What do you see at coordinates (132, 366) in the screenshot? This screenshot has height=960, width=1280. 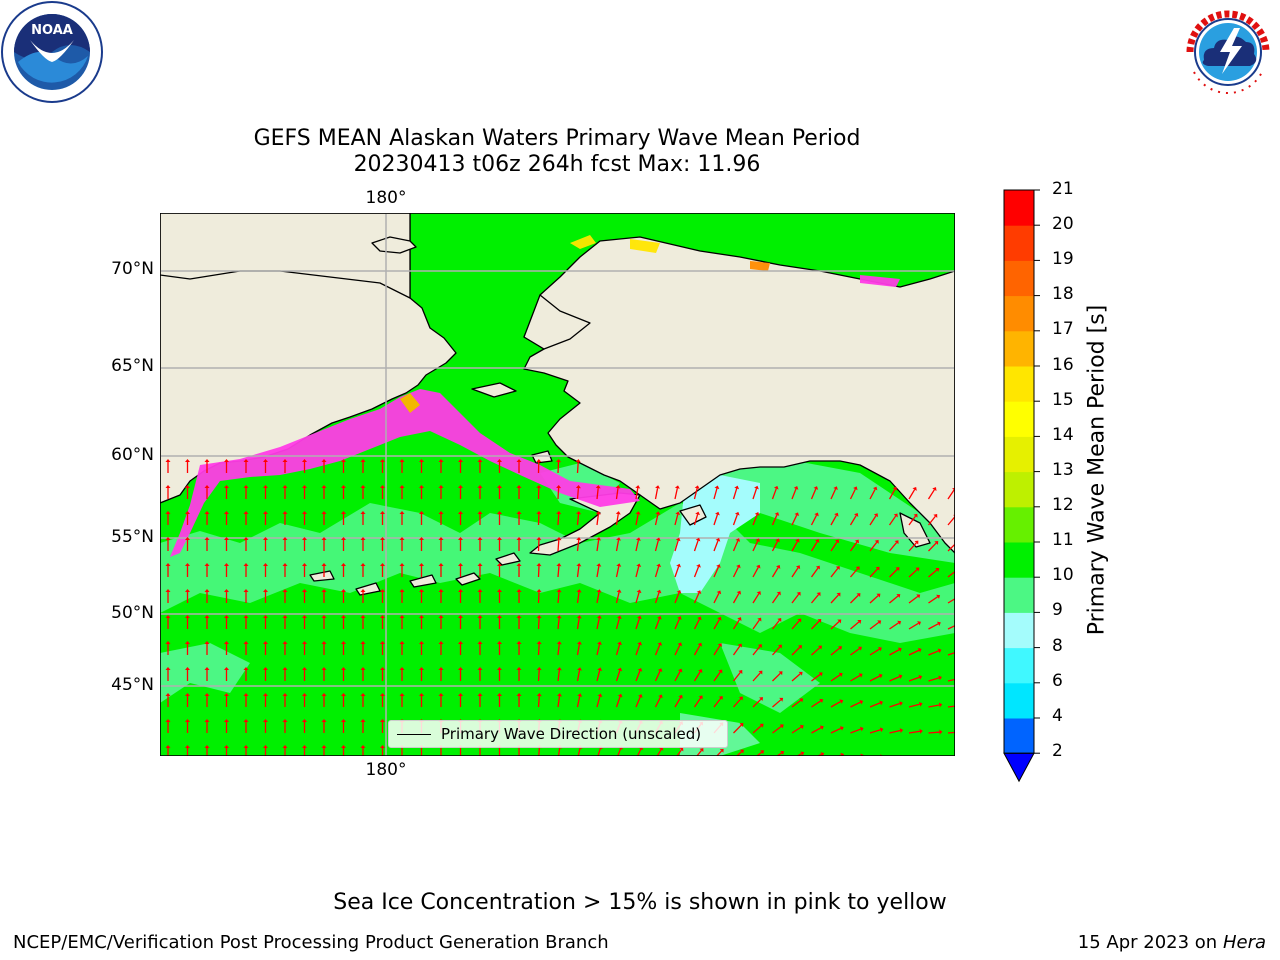 I see `lat-label-65n: 65°N` at bounding box center [132, 366].